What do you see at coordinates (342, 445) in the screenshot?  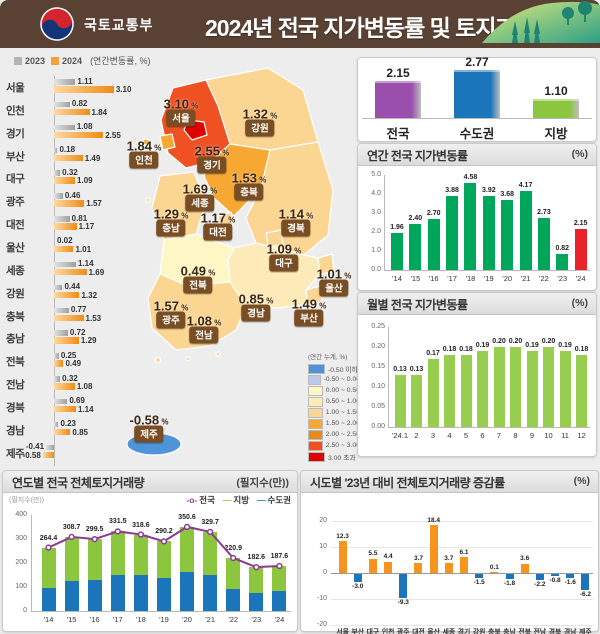 I see `map-legend-label: 2.50 ~ 3.00` at bounding box center [342, 445].